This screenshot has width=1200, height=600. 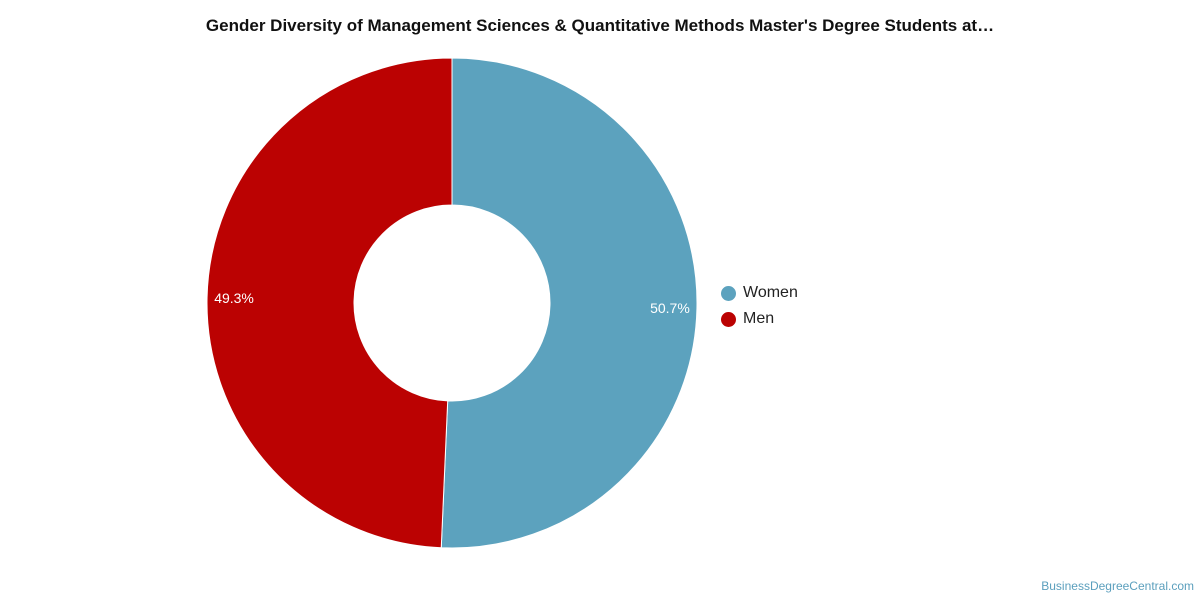 I want to click on legend-item-men: Men, so click(x=759, y=319).